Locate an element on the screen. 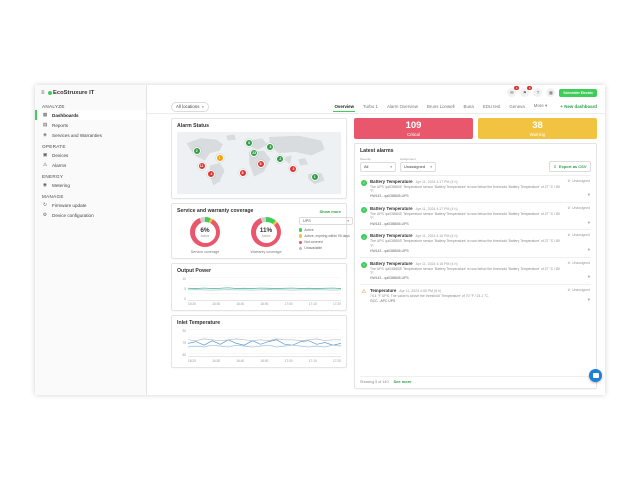 The image size is (640, 480). dashboard-tab: Bruns Lonwell is located at coordinates (440, 106).